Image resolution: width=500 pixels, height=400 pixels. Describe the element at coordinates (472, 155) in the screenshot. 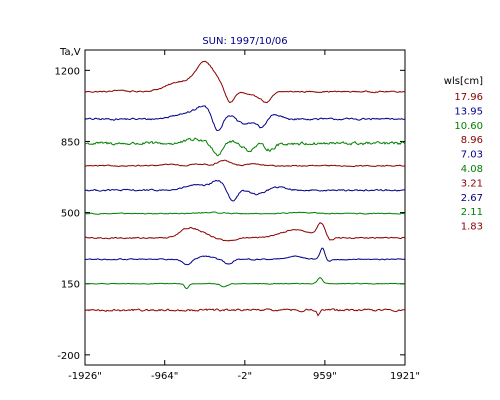

I see `legend-entry: 7.03` at that location.